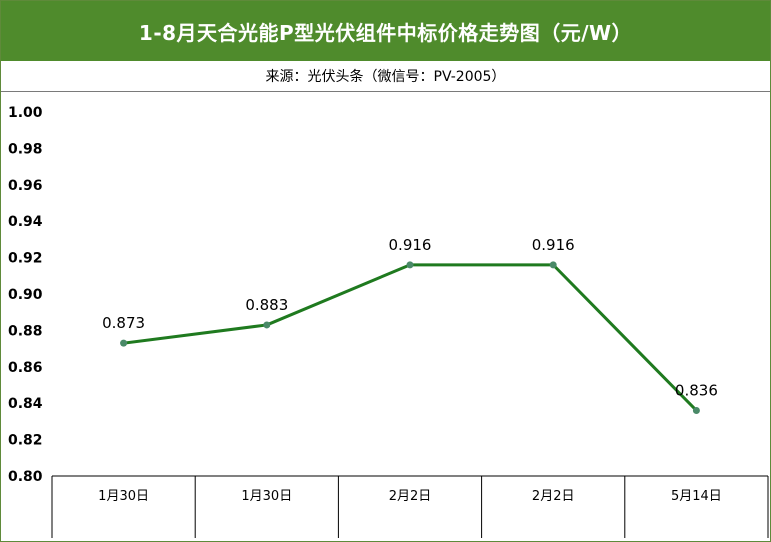 The image size is (771, 542). Describe the element at coordinates (25, 186) in the screenshot. I see `y-tick-label: 0.96` at that location.